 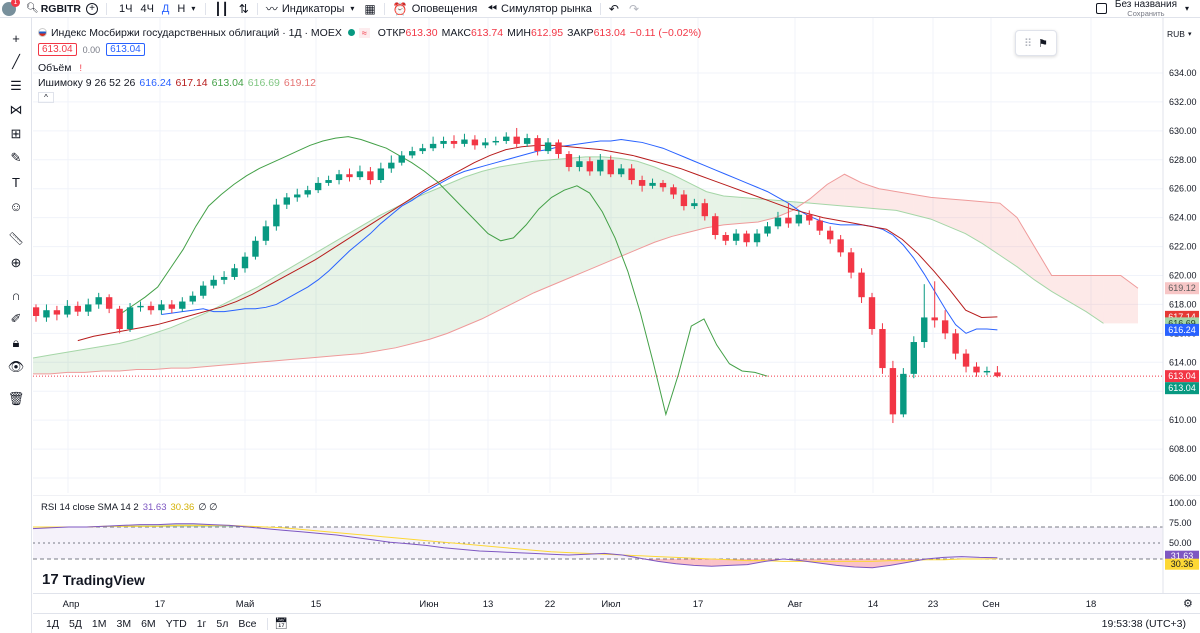 What do you see at coordinates (165, 8) in the screenshot?
I see `interval-1d: Д` at bounding box center [165, 8].